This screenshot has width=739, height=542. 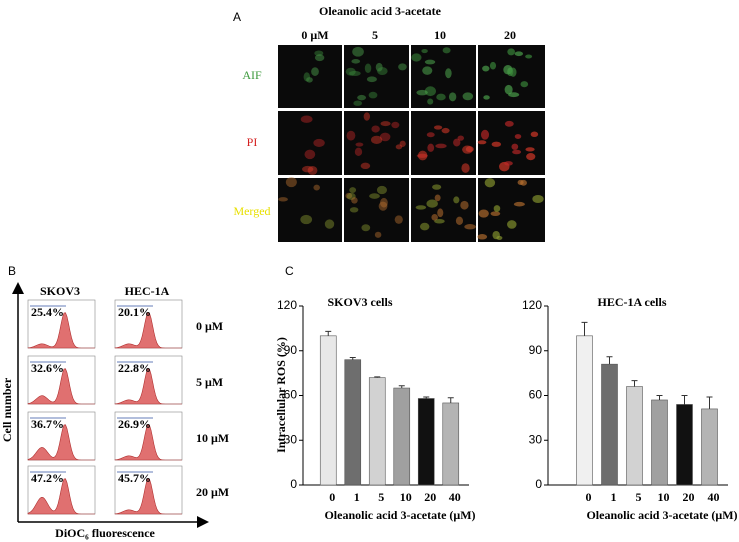 I want to click on panel-title: Oleanolic acid 3-acetate, so click(x=380, y=11).